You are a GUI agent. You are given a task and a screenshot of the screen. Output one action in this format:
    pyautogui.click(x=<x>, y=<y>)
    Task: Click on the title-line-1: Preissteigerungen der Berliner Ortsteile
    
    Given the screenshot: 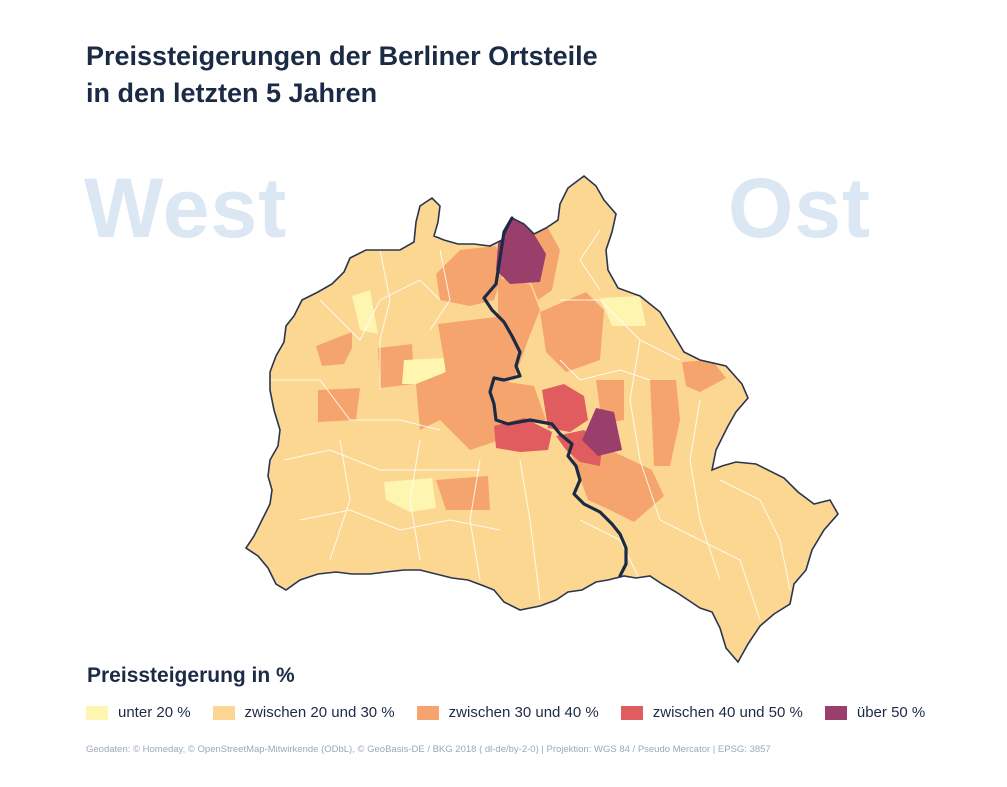 What is the action you would take?
    pyautogui.click(x=342, y=56)
    